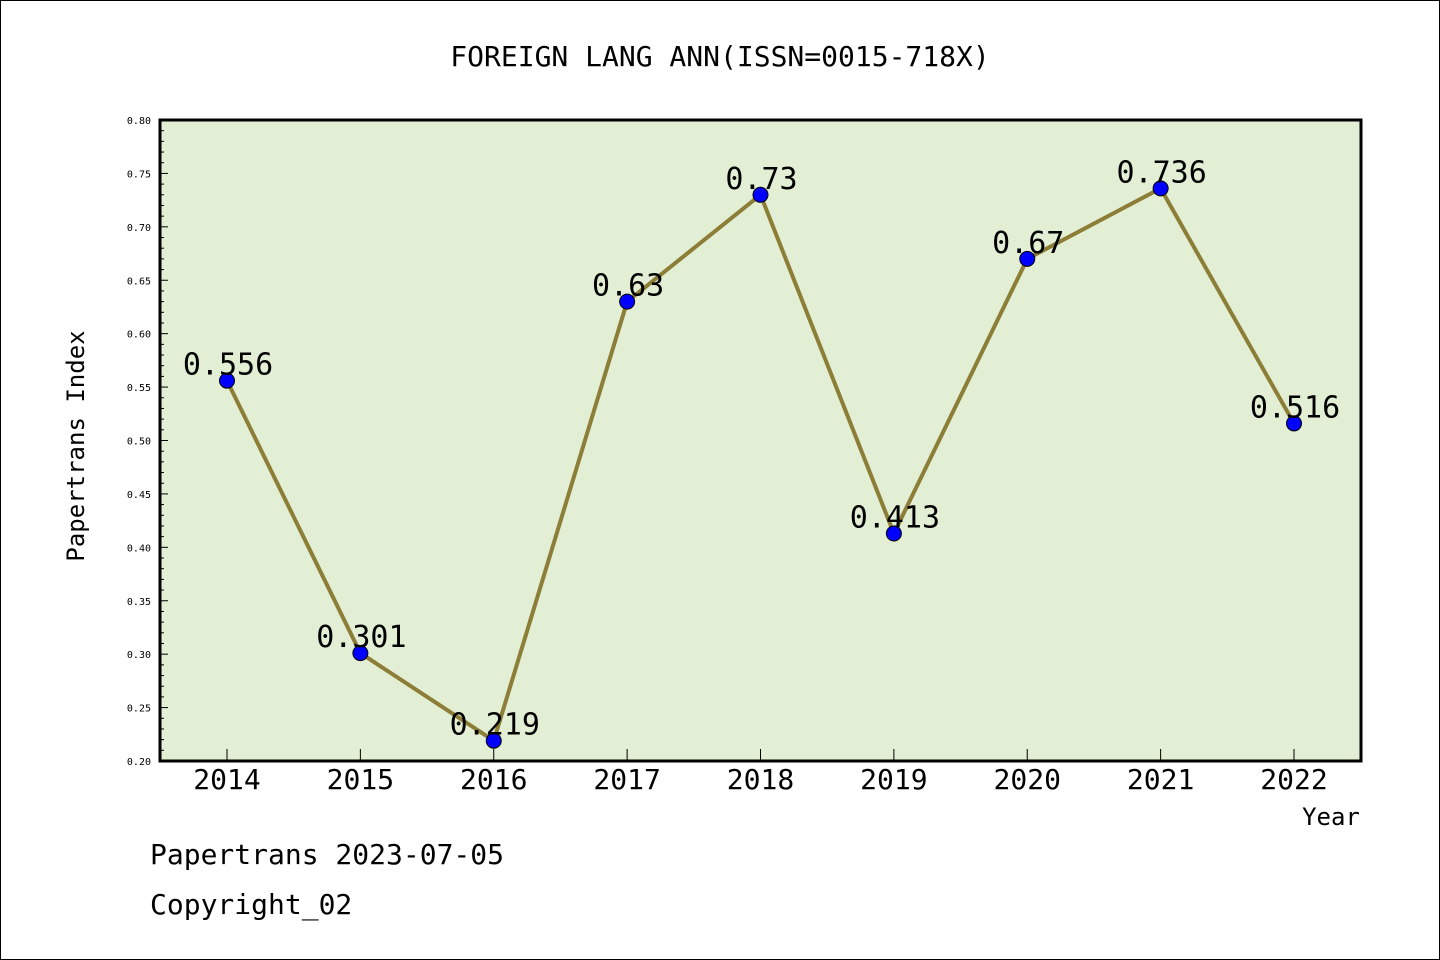 This screenshot has height=960, width=1440. What do you see at coordinates (893, 779) in the screenshot?
I see `x-tick-label: 2019` at bounding box center [893, 779].